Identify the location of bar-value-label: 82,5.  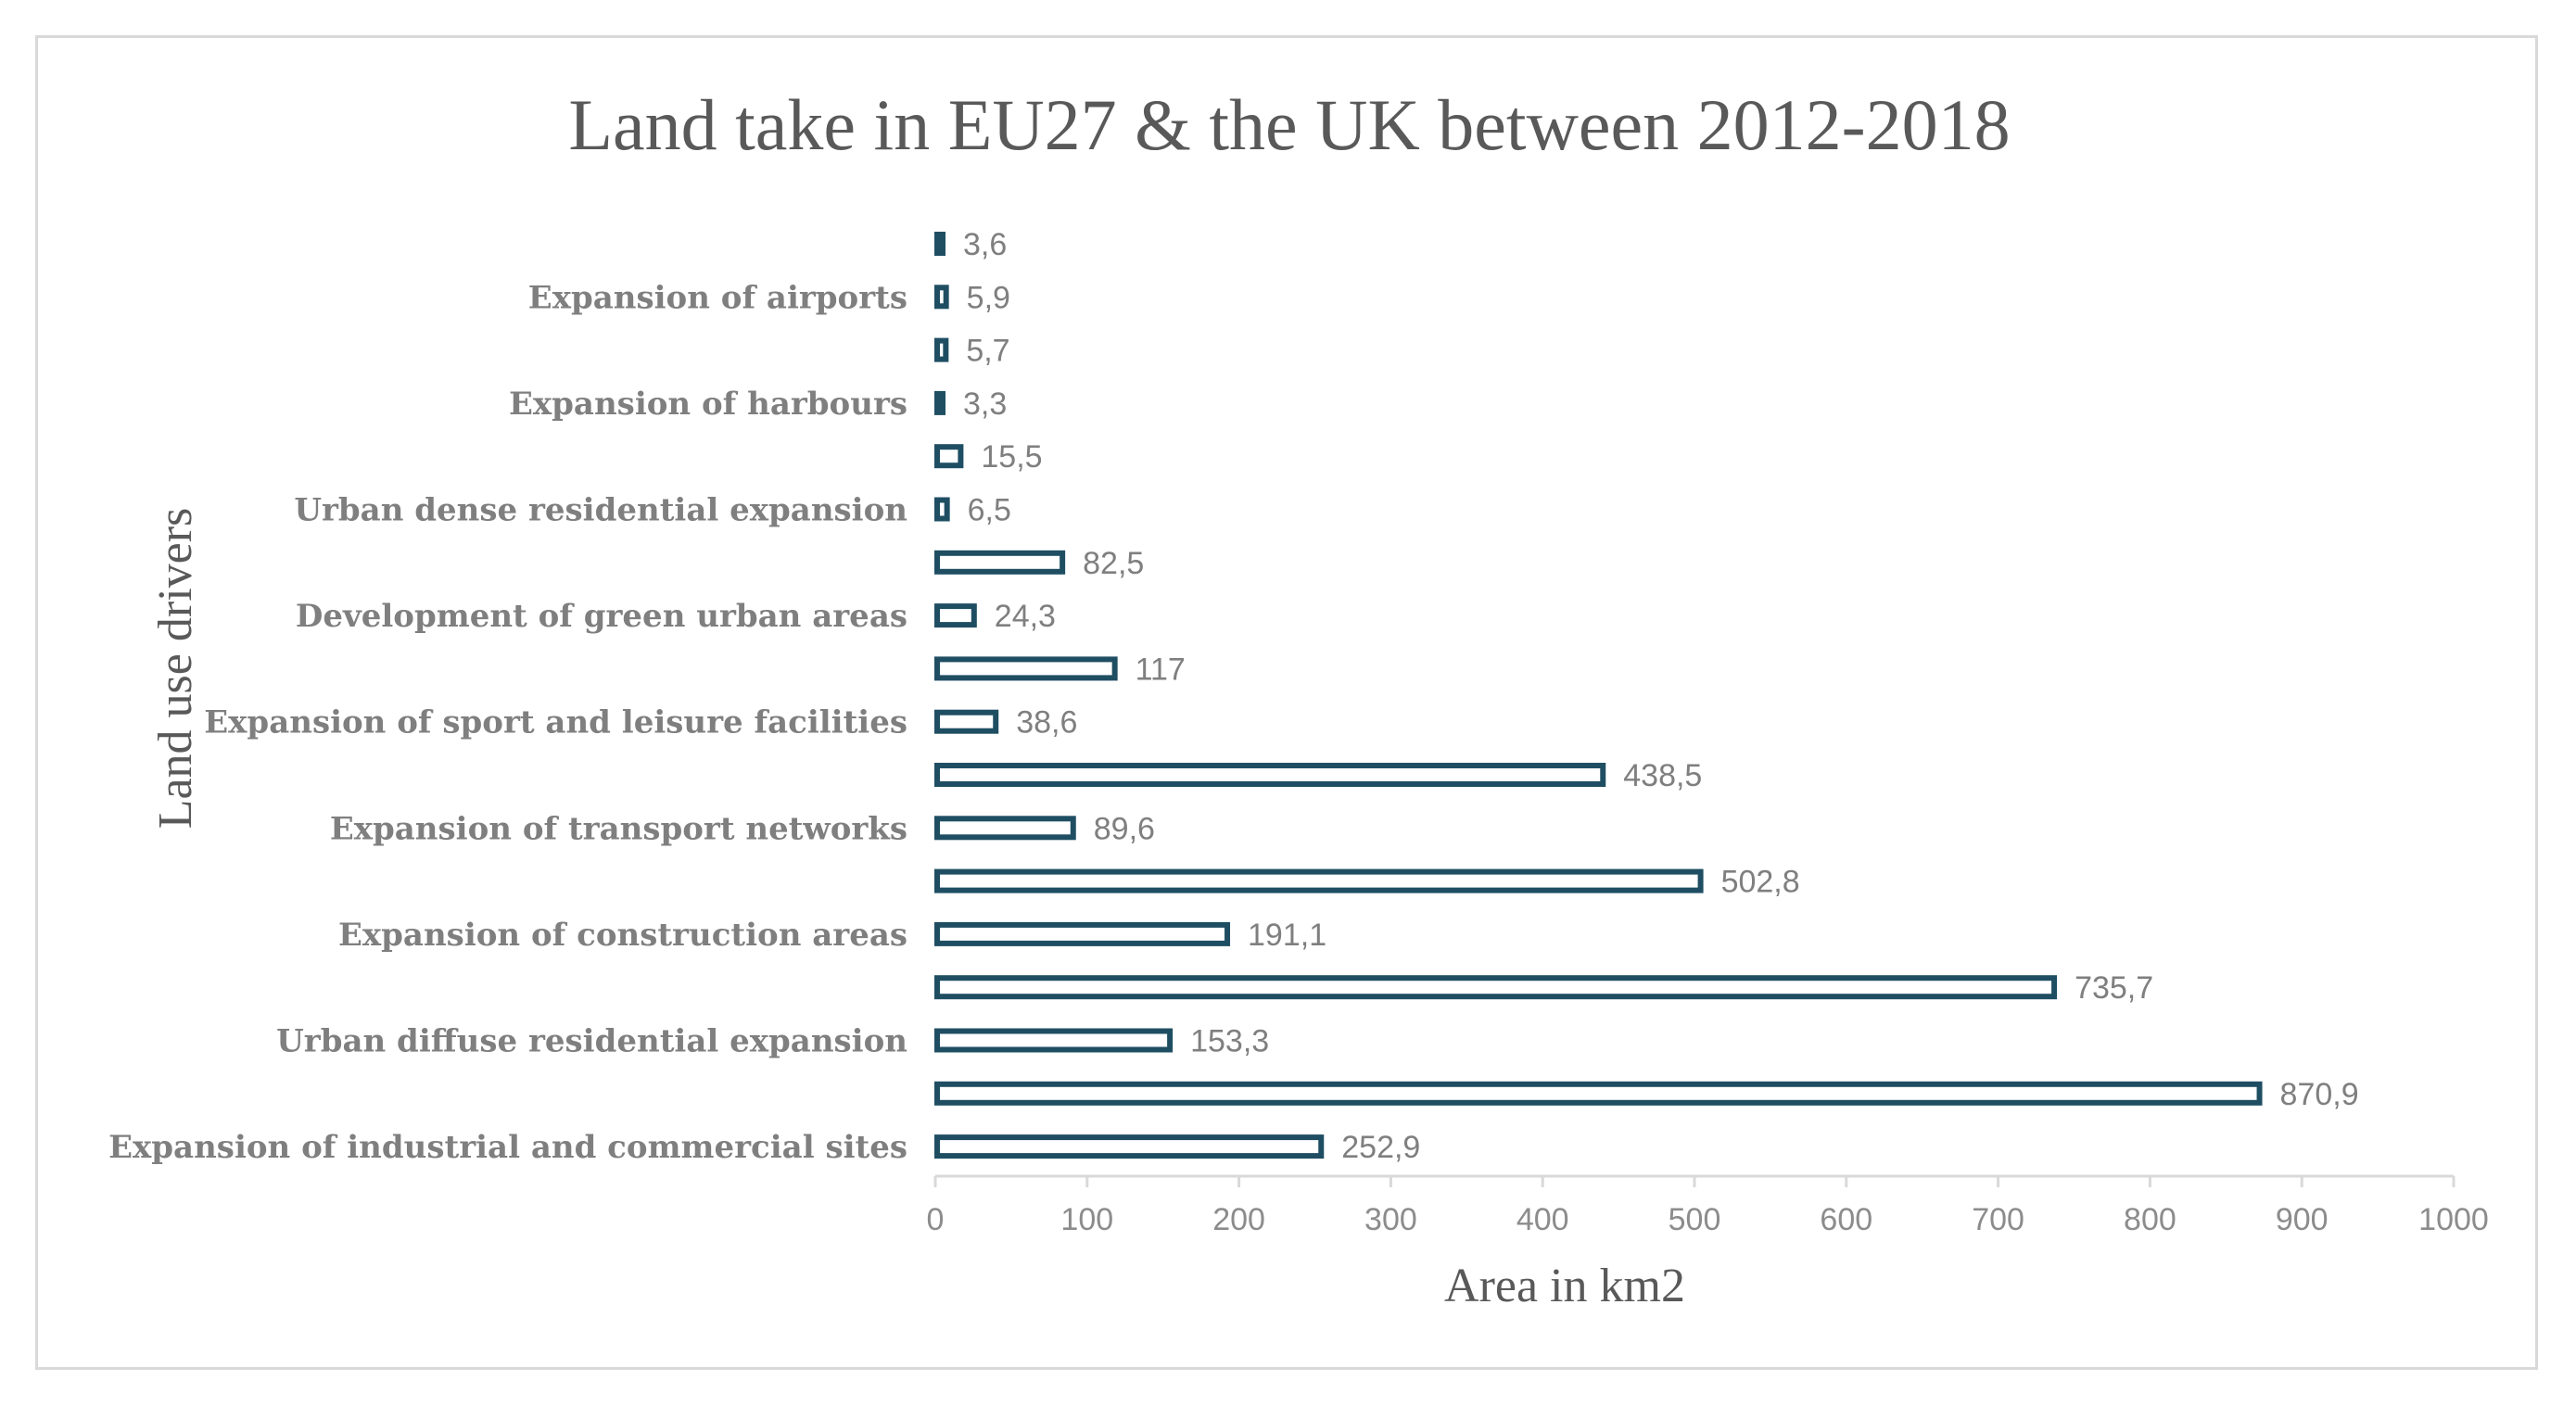
(1113, 563).